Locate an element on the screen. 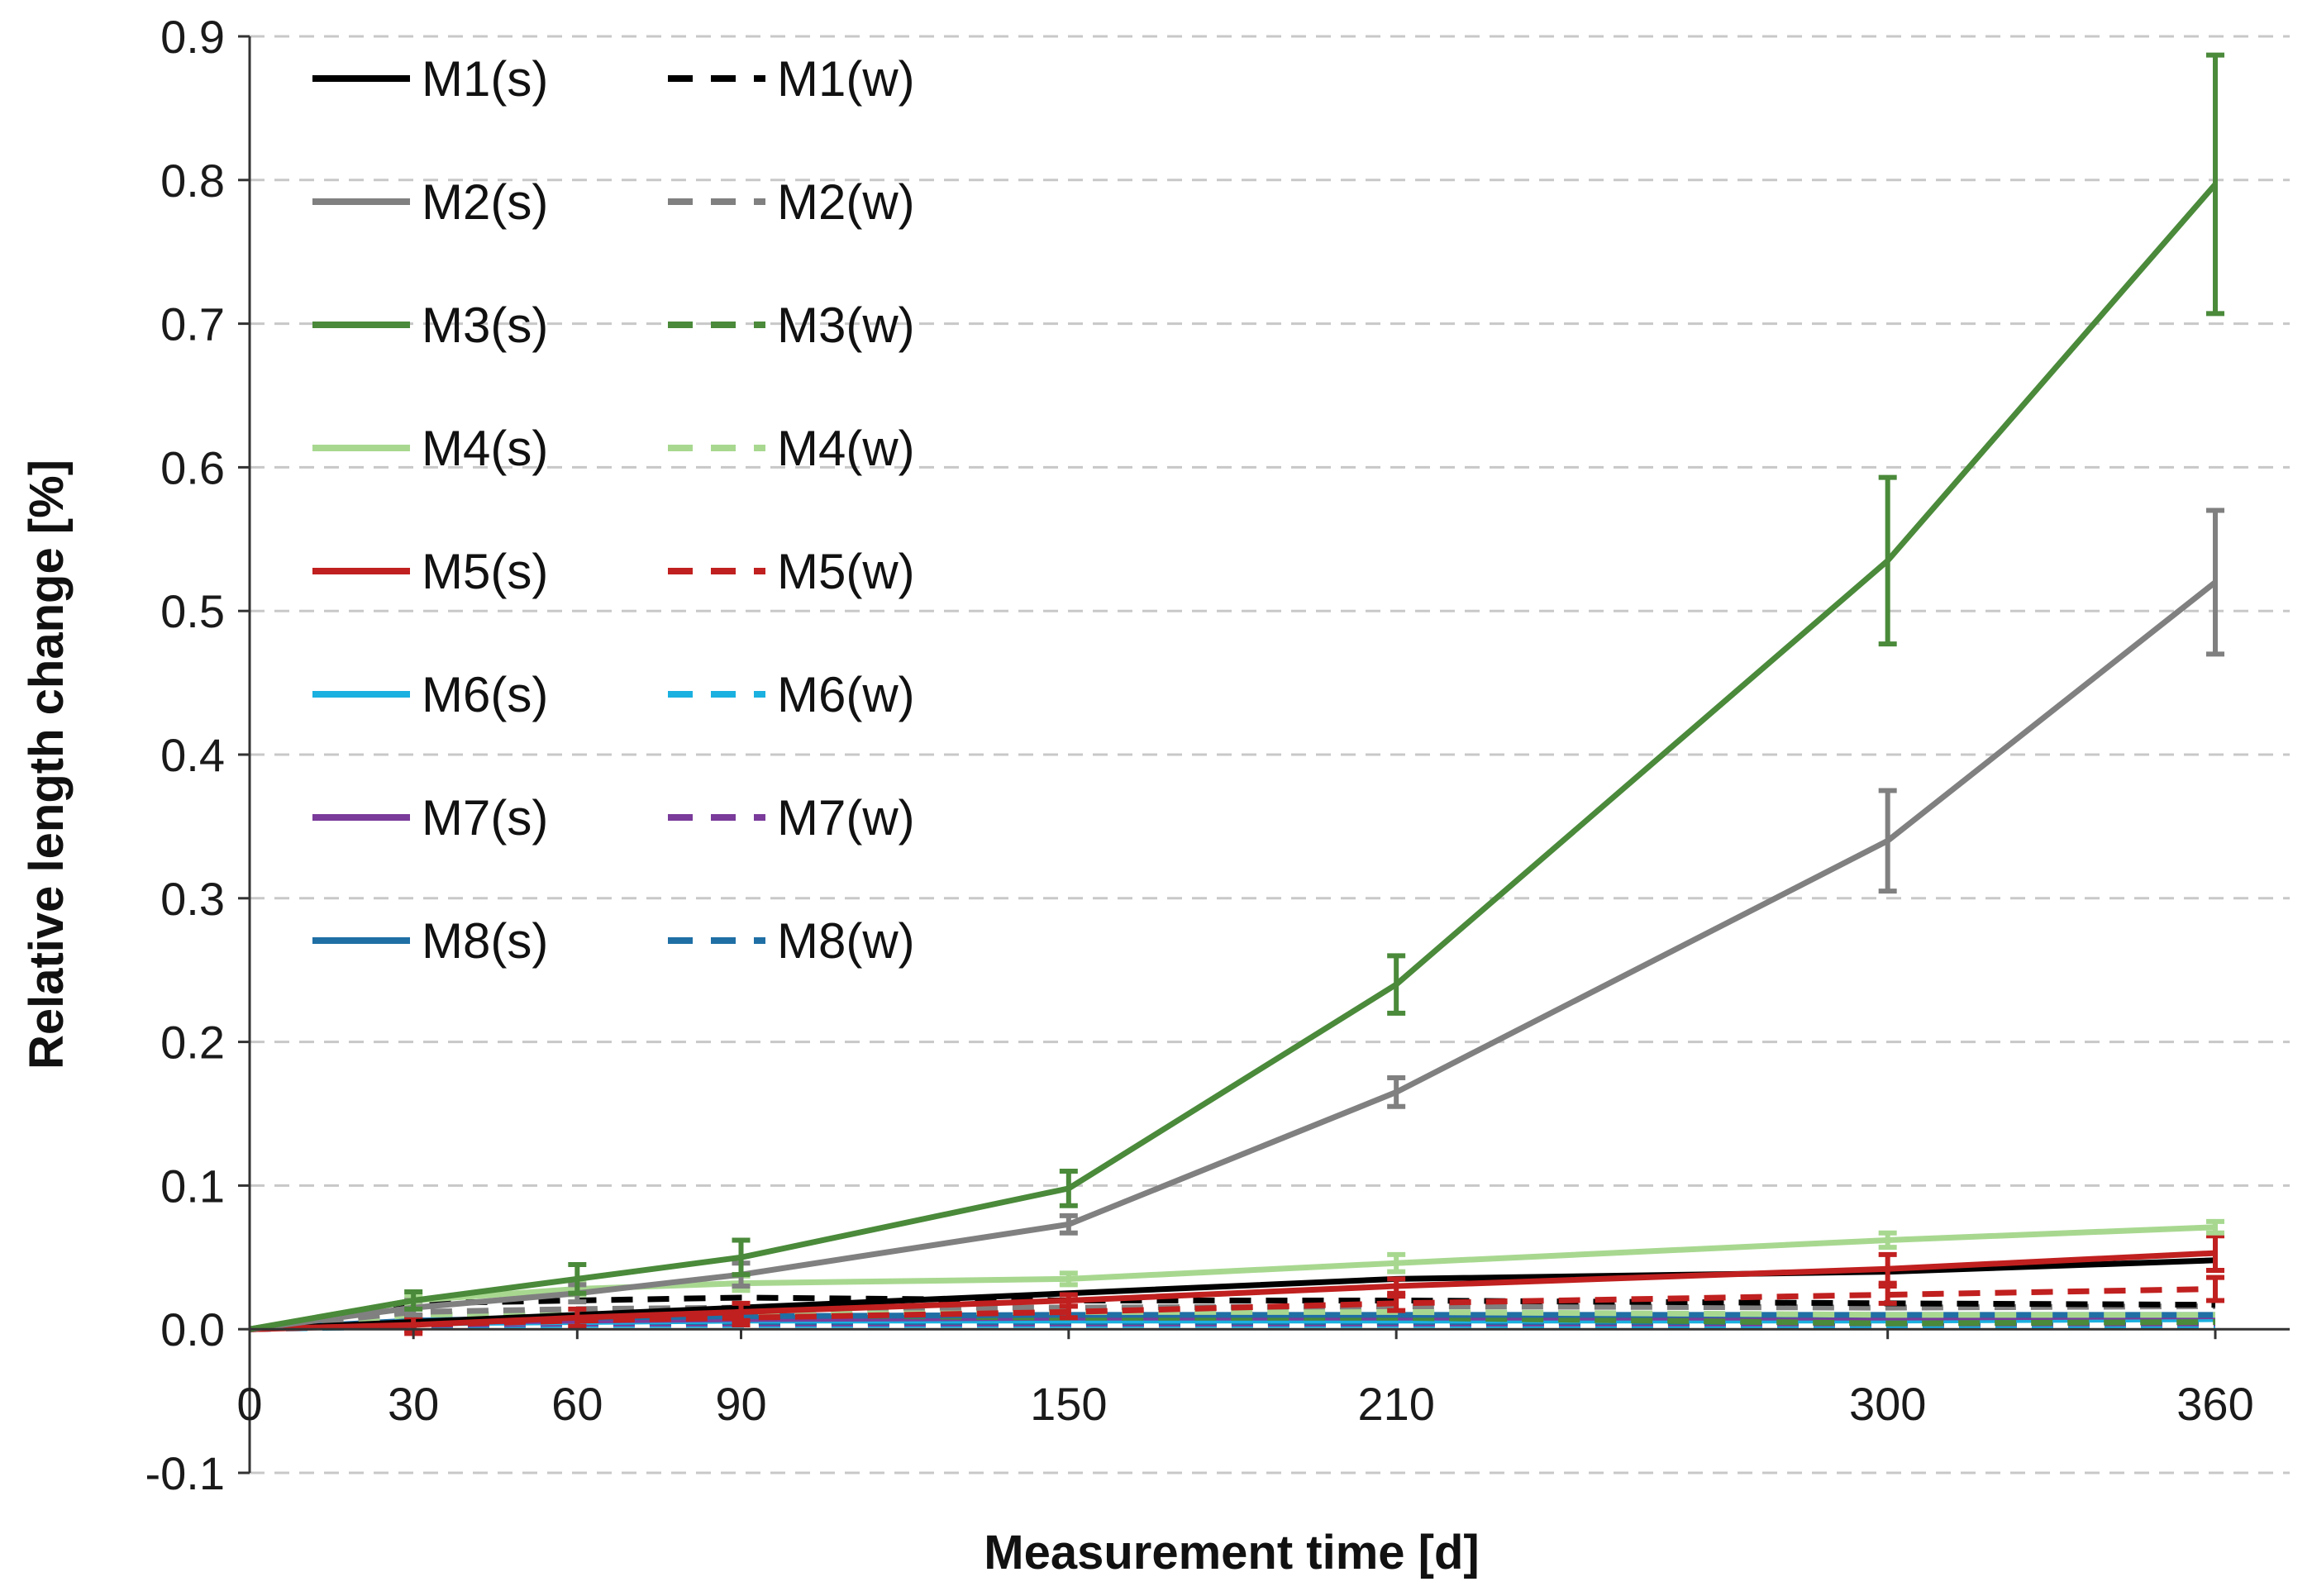  x-tick-label: 60 is located at coordinates (577, 1404).